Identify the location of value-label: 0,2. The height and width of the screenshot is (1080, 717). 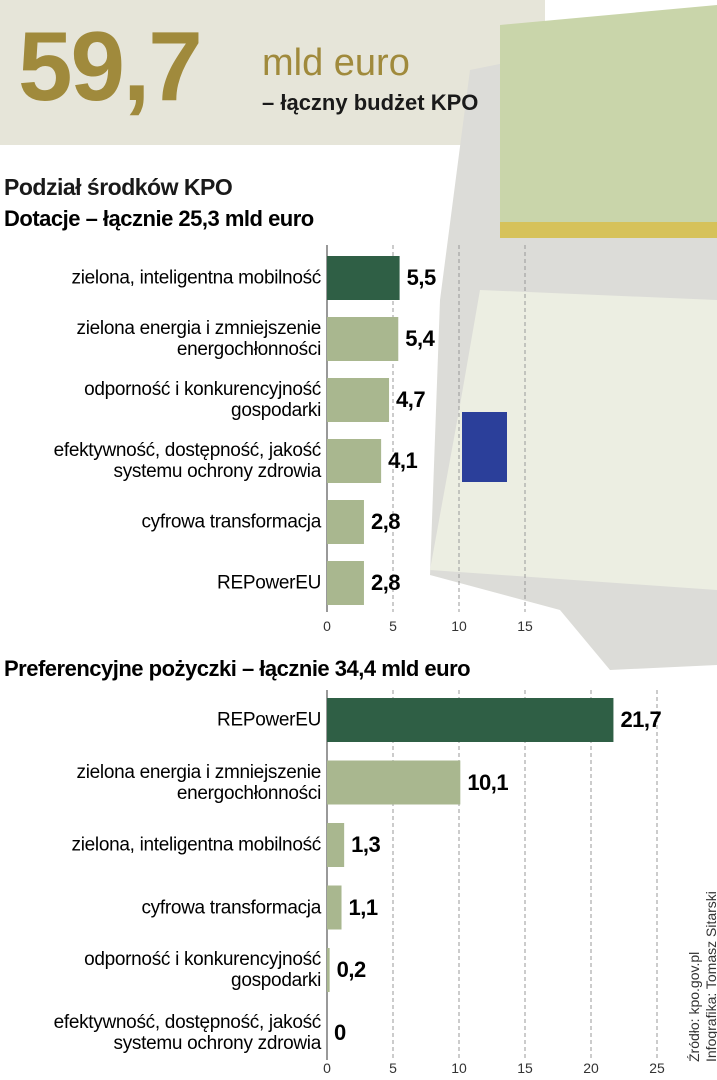
(351, 969).